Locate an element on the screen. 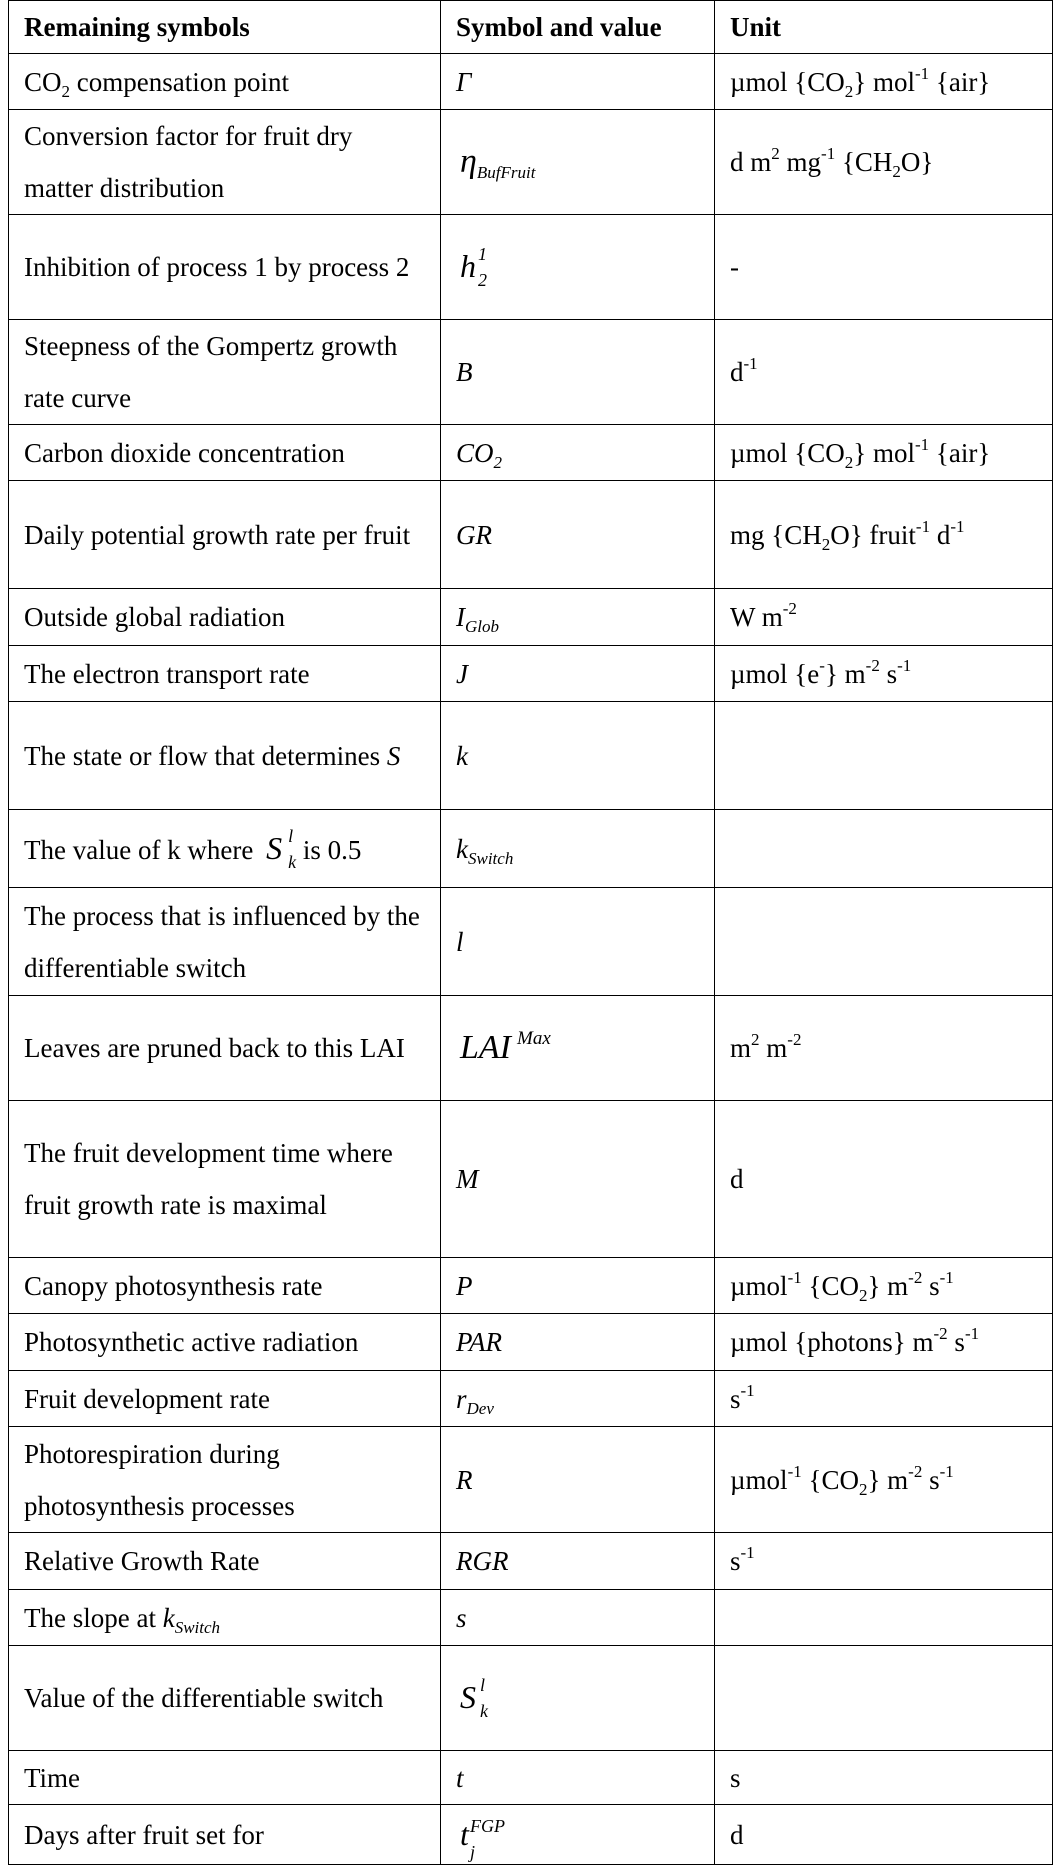 This screenshot has height=1869, width=1053. header-symbol-and-value: Symbol and value is located at coordinates (577, 27).